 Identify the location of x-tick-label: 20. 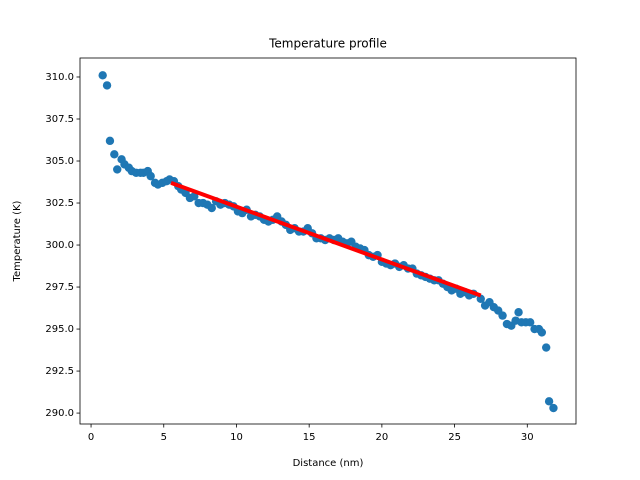
(382, 437).